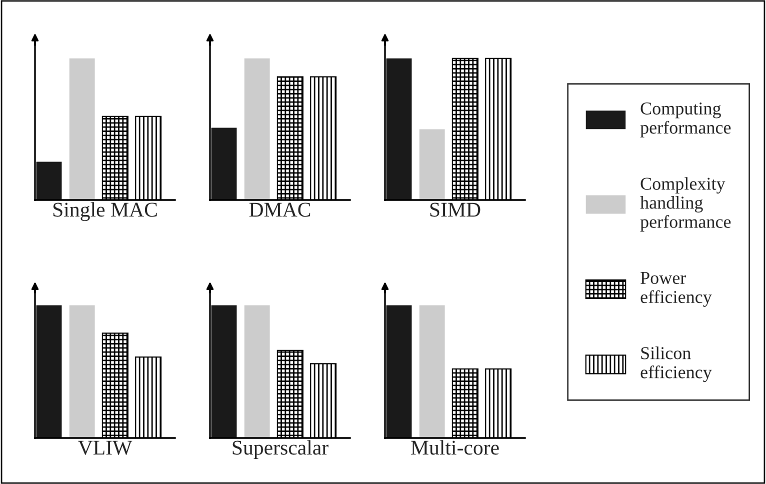  Describe the element at coordinates (279, 209) in the screenshot. I see `x-axis-title: DMAC` at that location.